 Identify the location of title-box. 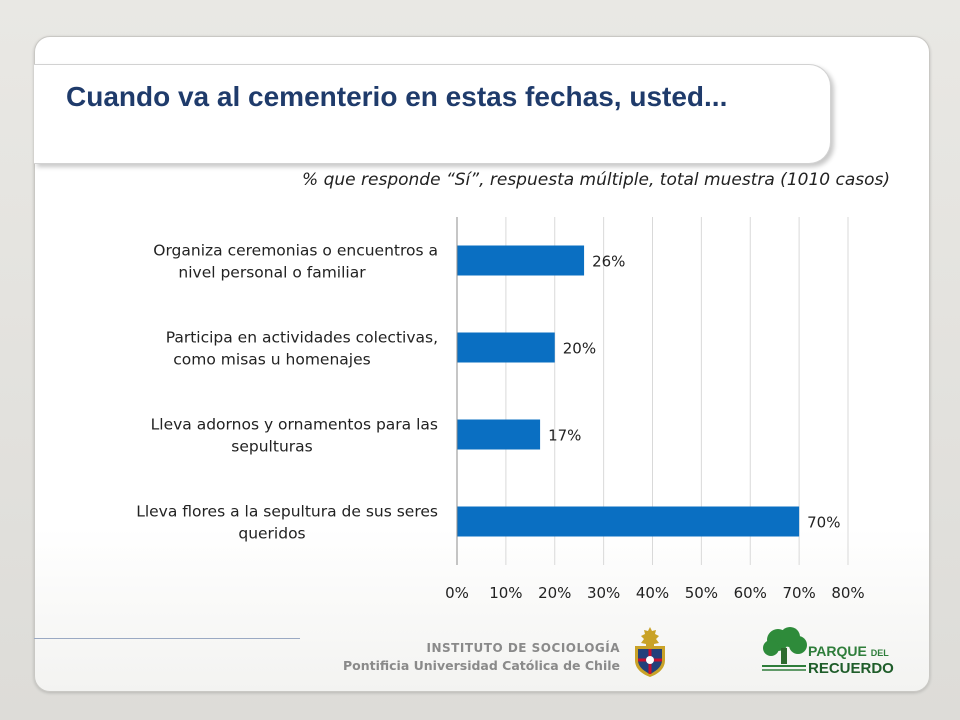
(432, 114).